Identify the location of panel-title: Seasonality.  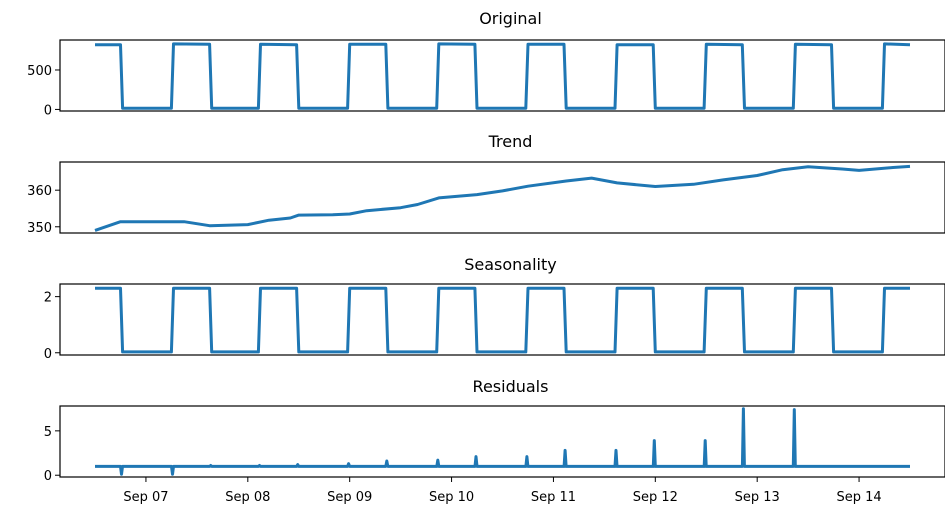
(510, 264).